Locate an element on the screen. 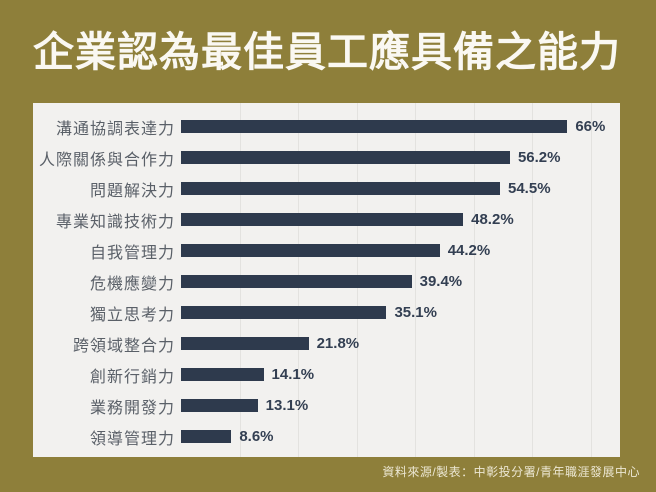 The height and width of the screenshot is (492, 656). bar-row: 領導管理力 8.6% is located at coordinates (326, 436).